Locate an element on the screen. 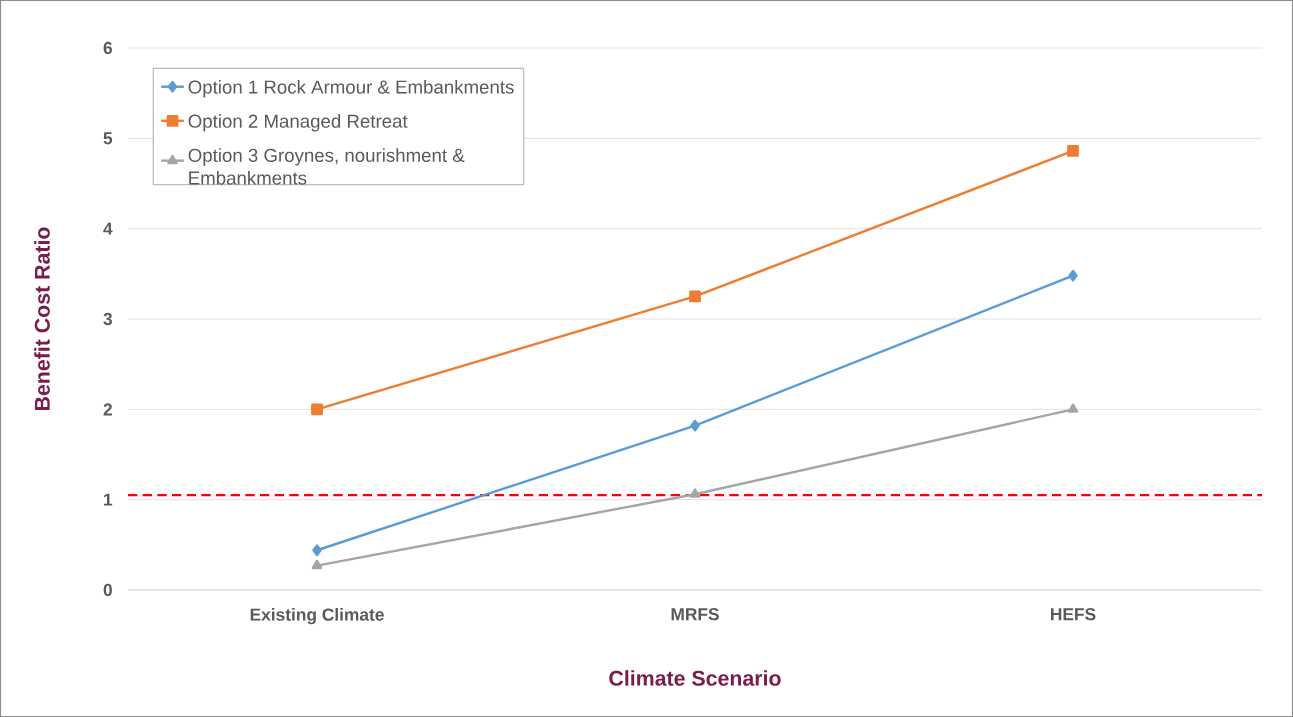 The width and height of the screenshot is (1293, 717). x-tick-label: HEFS is located at coordinates (1073, 614).